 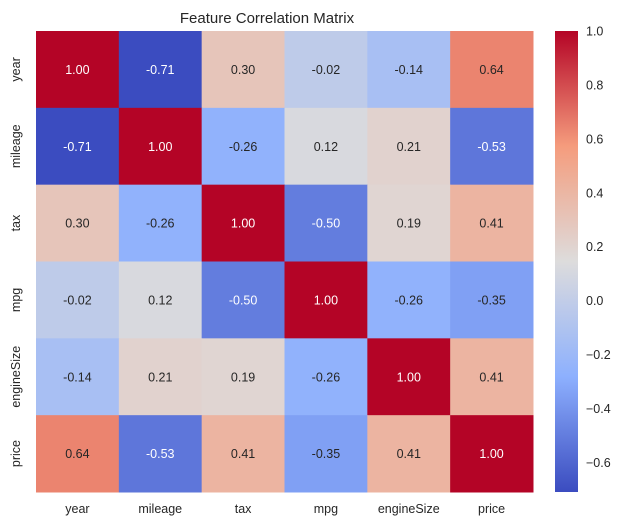 I want to click on heatmap-cell-mileage-year, so click(x=78, y=146).